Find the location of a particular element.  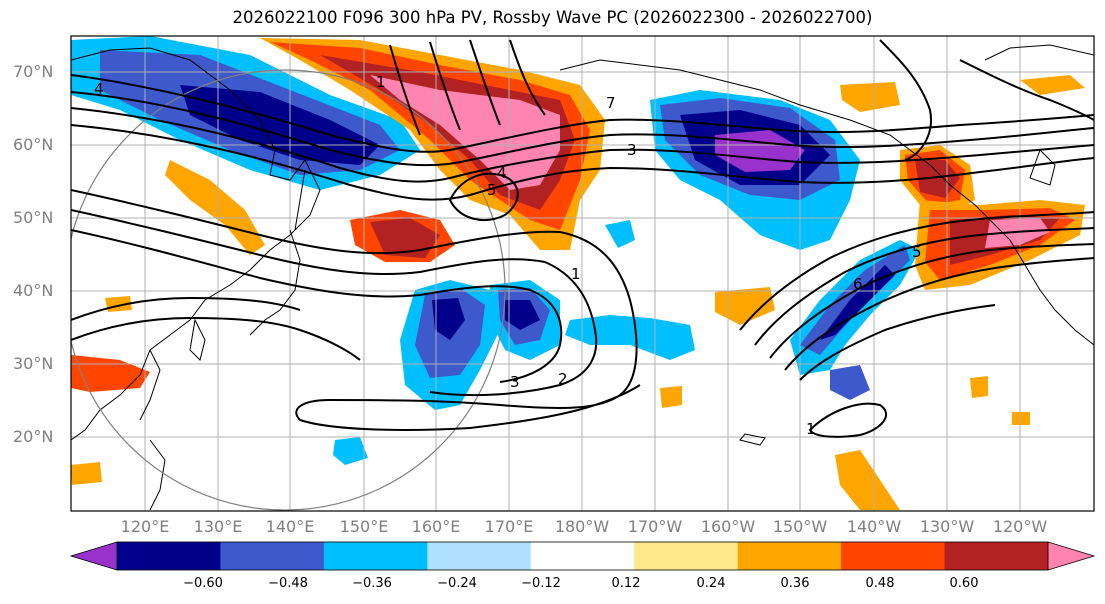

colorbar-tick-label: −0.48 is located at coordinates (288, 583).